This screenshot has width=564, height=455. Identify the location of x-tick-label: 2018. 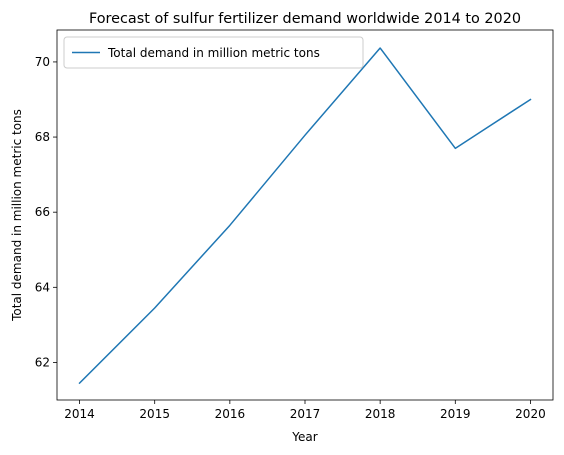
(380, 414).